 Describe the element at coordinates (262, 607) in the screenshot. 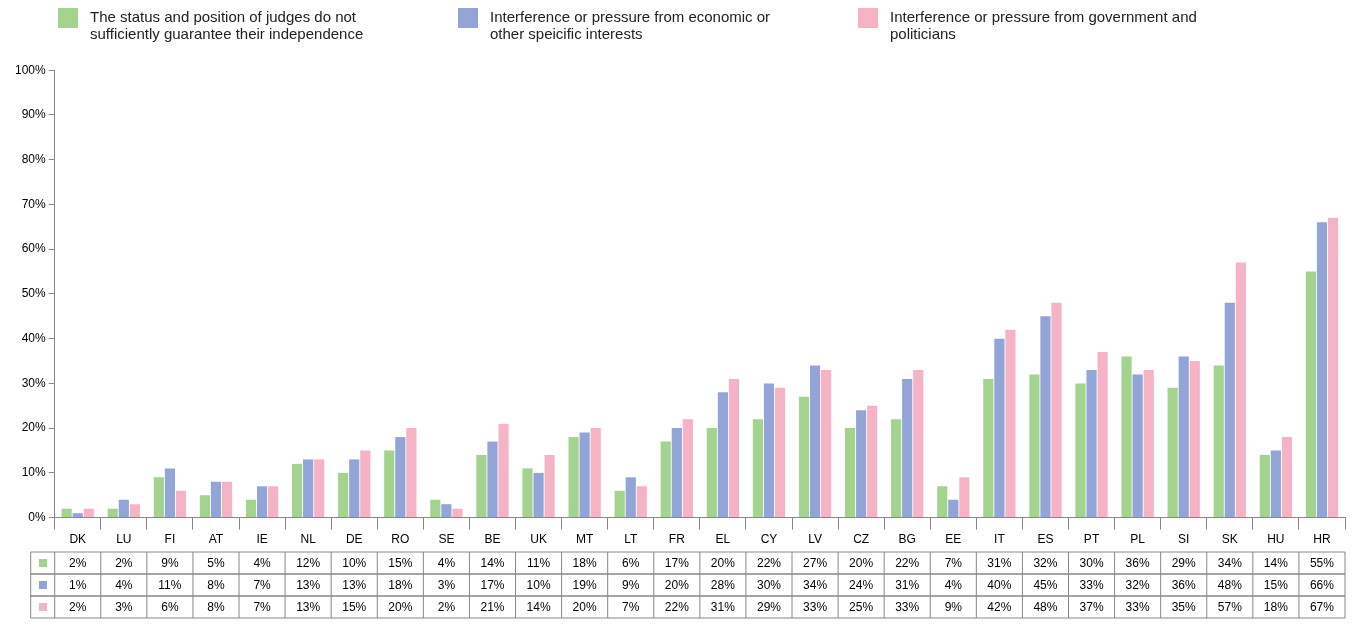

I see `data-label: 7%` at that location.